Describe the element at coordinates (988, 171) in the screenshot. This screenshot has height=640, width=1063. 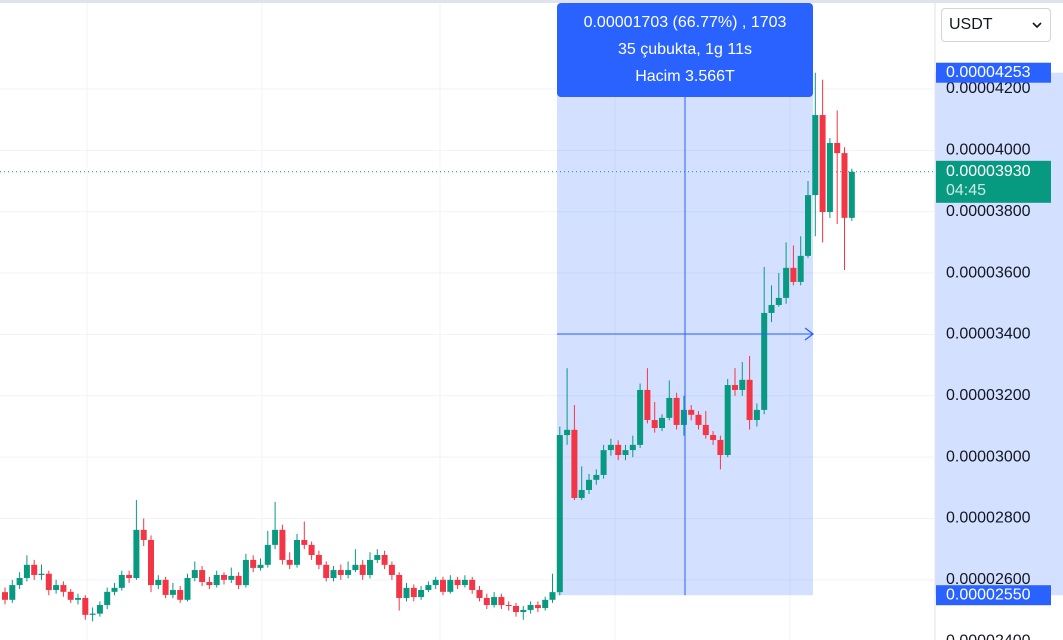
I see `last-price-label: 0.00003930` at that location.